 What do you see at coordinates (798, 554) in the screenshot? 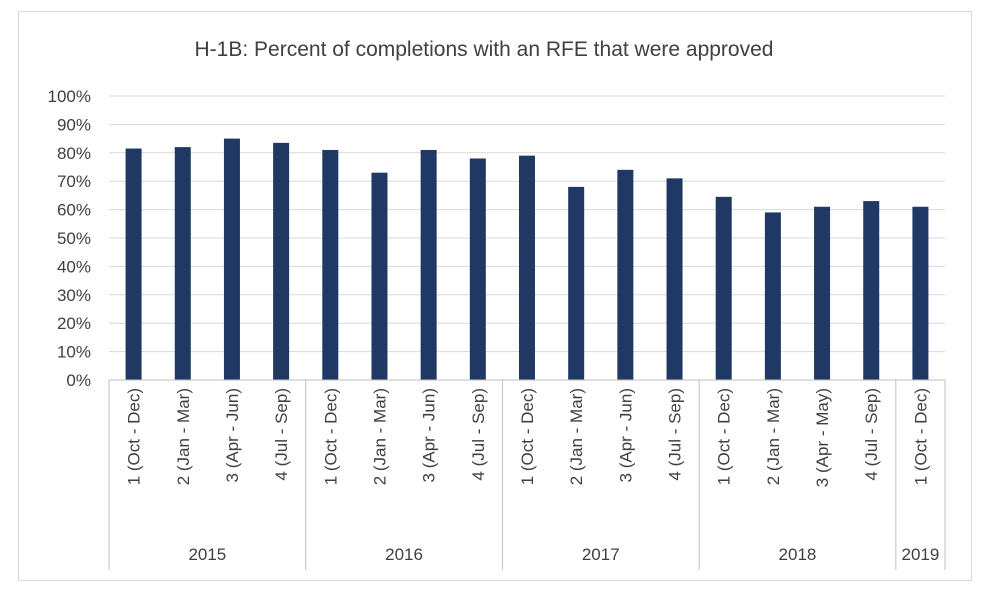
I see `x-group-label: 2018` at bounding box center [798, 554].